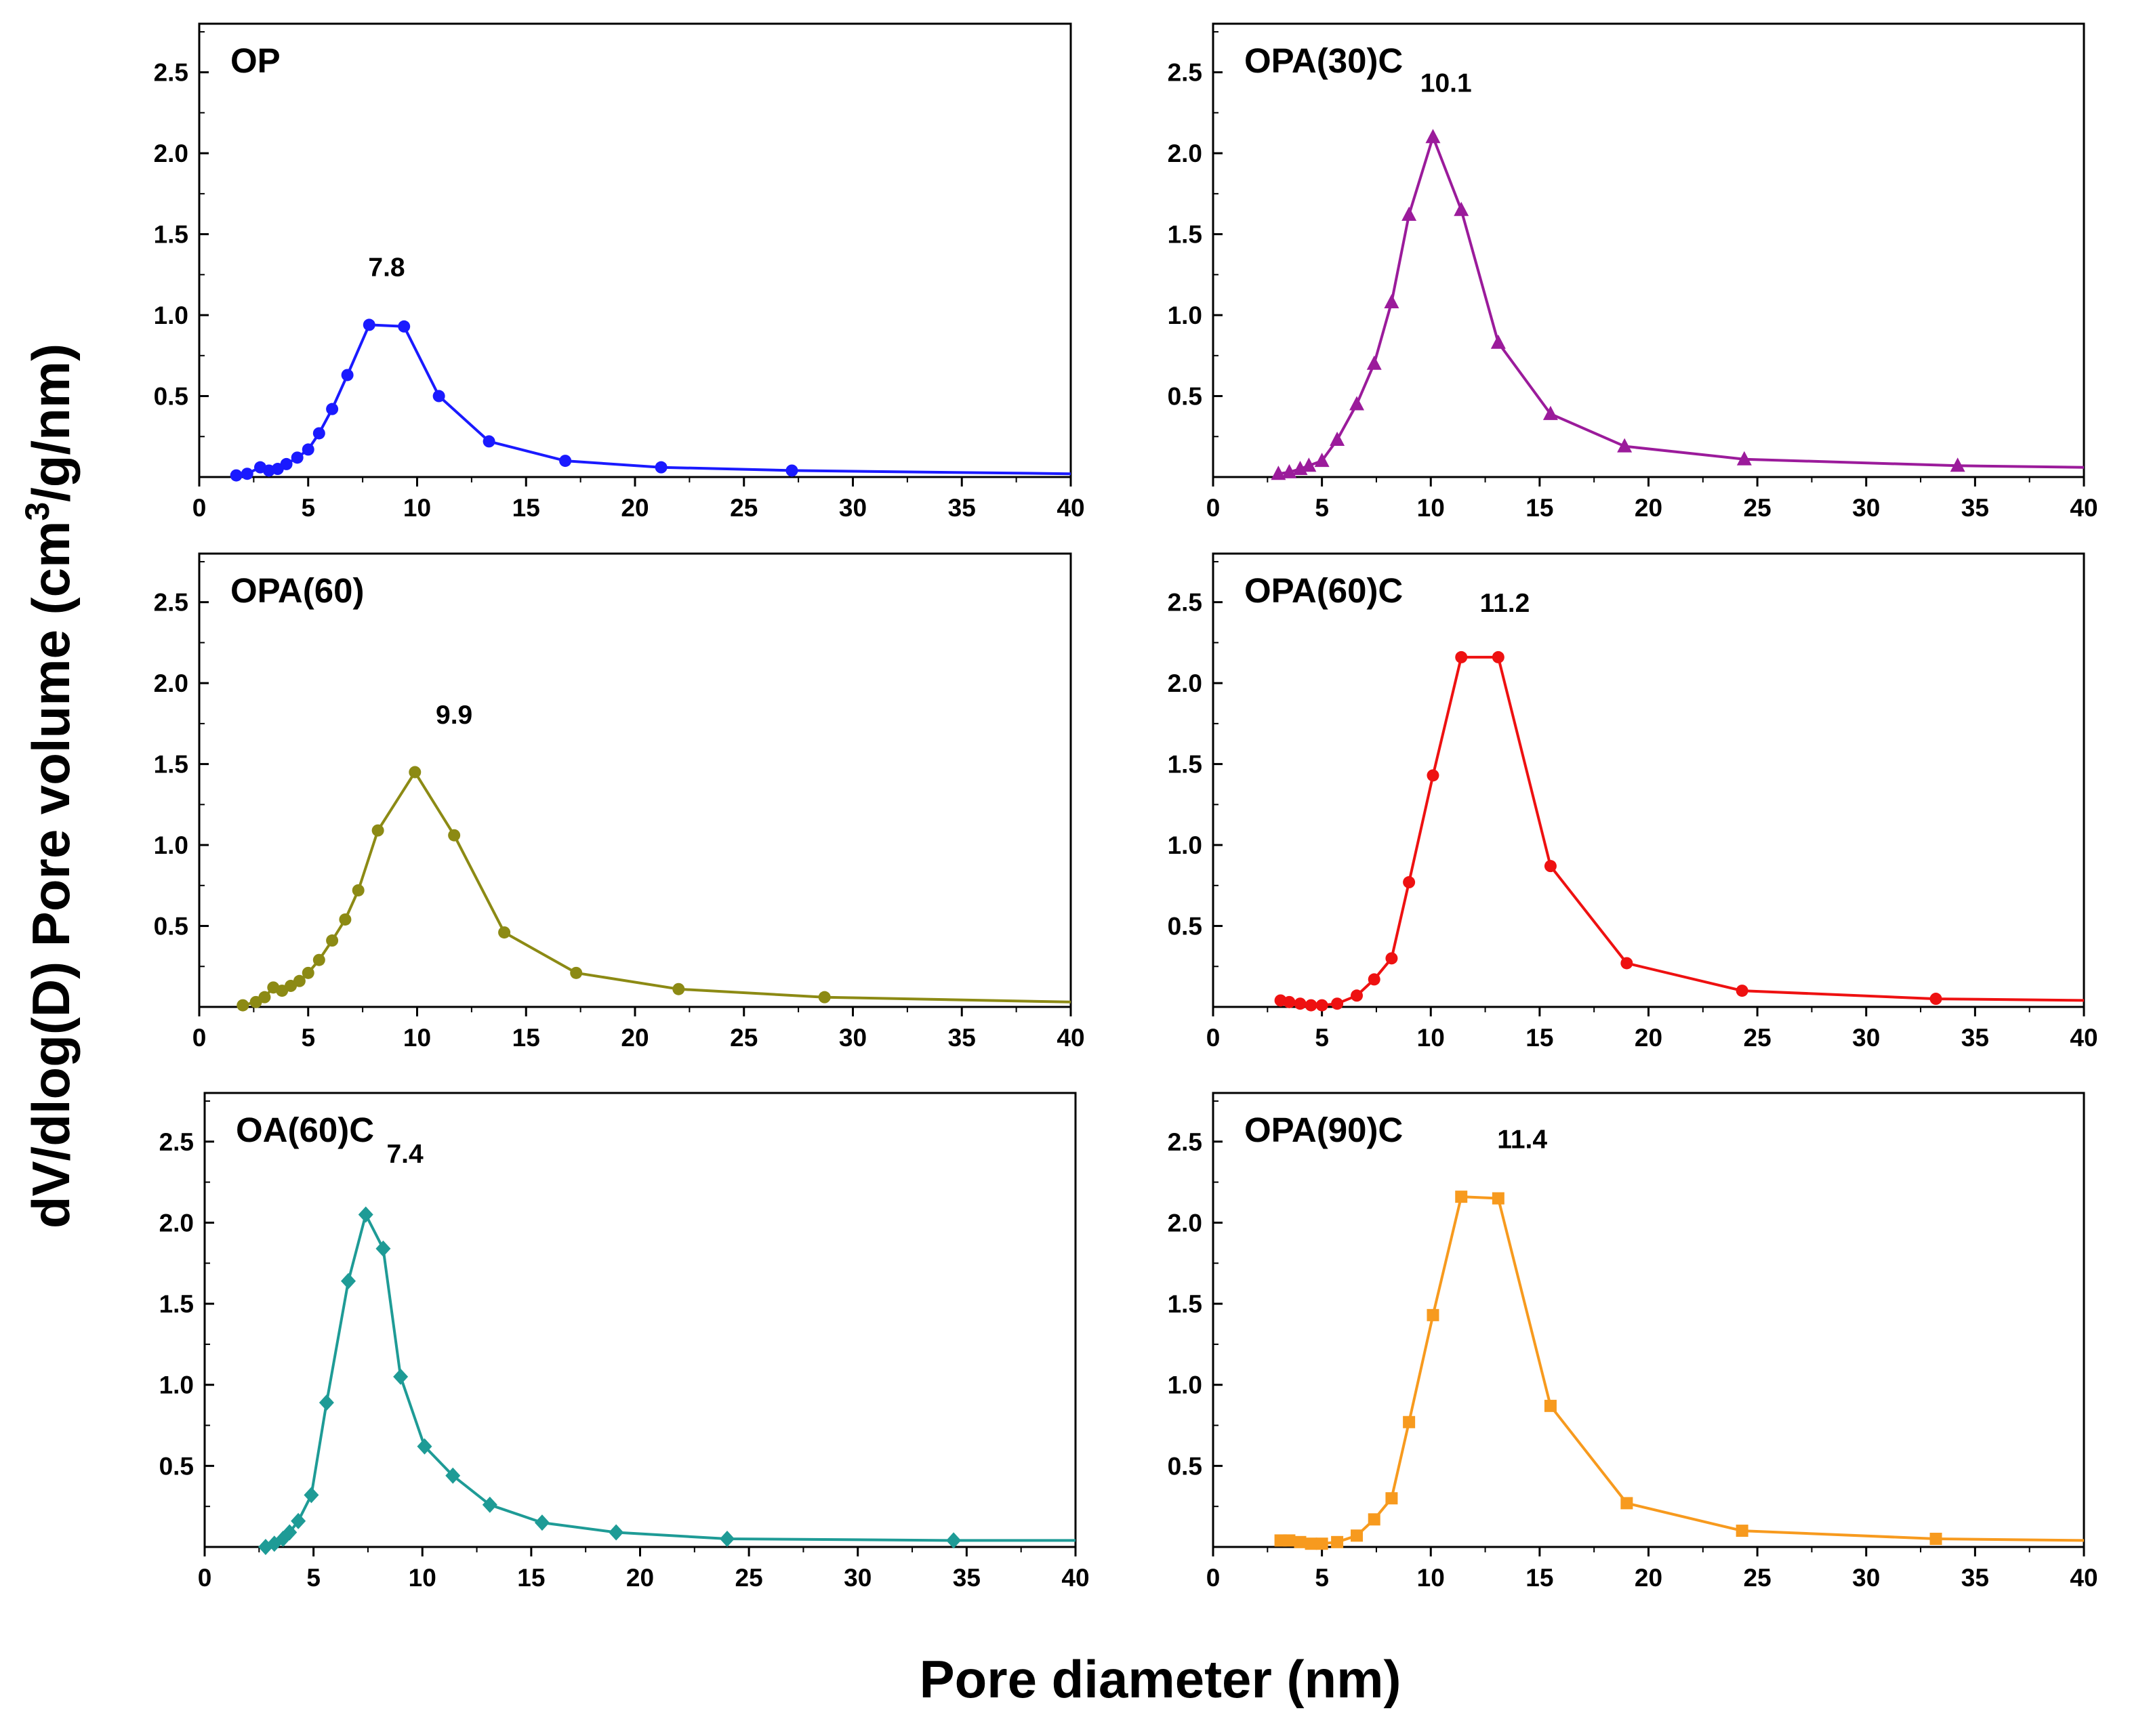  Describe the element at coordinates (619, 272) in the screenshot. I see `panel-1: 0.5 1.0 1.5 2.0 2.5 0 5 10 15 20 25 30 35 40 OP 7.8` at that location.